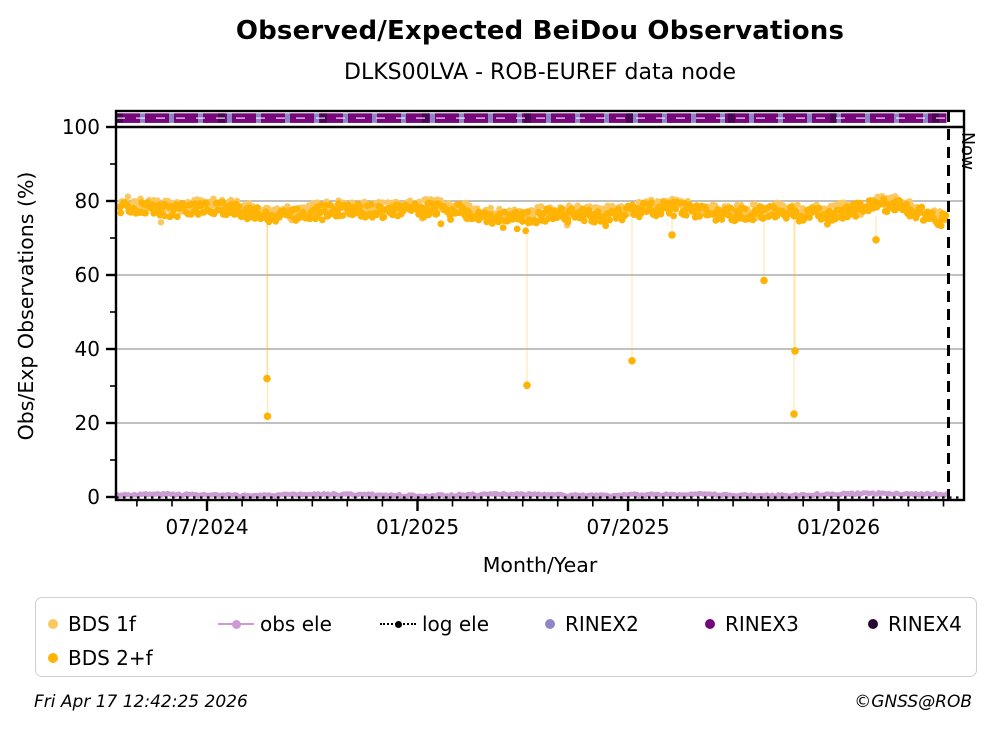 This screenshot has width=1008, height=734. I want to click on legend-marker-rinex3, so click(710, 624).